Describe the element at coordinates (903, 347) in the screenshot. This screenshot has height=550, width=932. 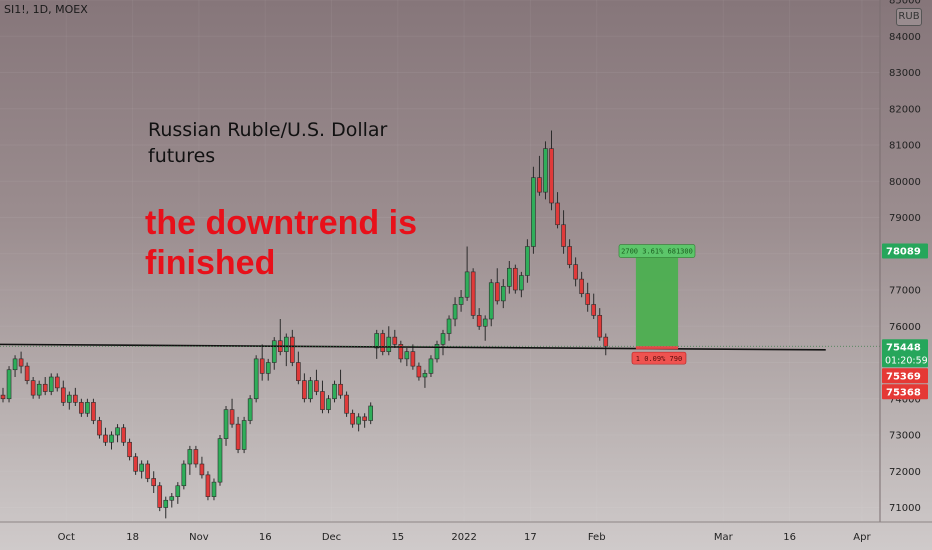
I see `price-tag-label: 75448` at that location.